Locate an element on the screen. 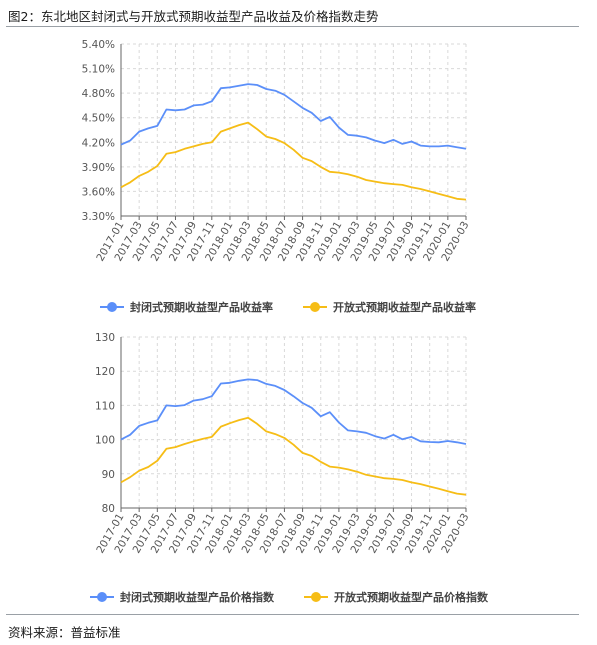 The image size is (597, 645). figure-title: 图2：东北地区封闭式与开放式预期收益型产品收益及价格指数走势 is located at coordinates (193, 16).